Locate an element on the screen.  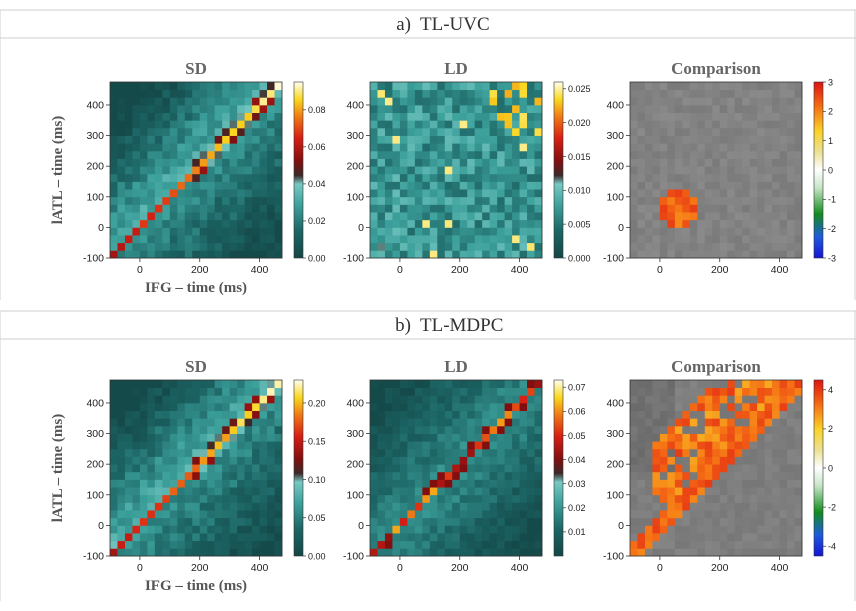
x-tick-label: 200 is located at coordinates (720, 568).